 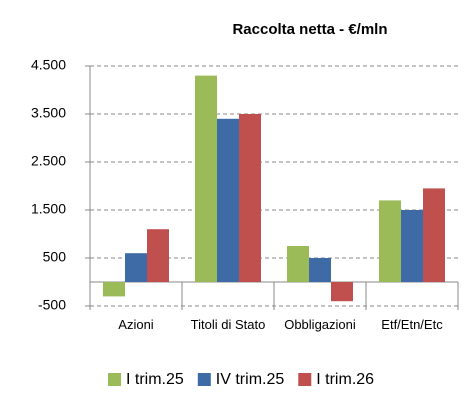 What do you see at coordinates (48, 113) in the screenshot?
I see `y-tick-label: 3.500` at bounding box center [48, 113].